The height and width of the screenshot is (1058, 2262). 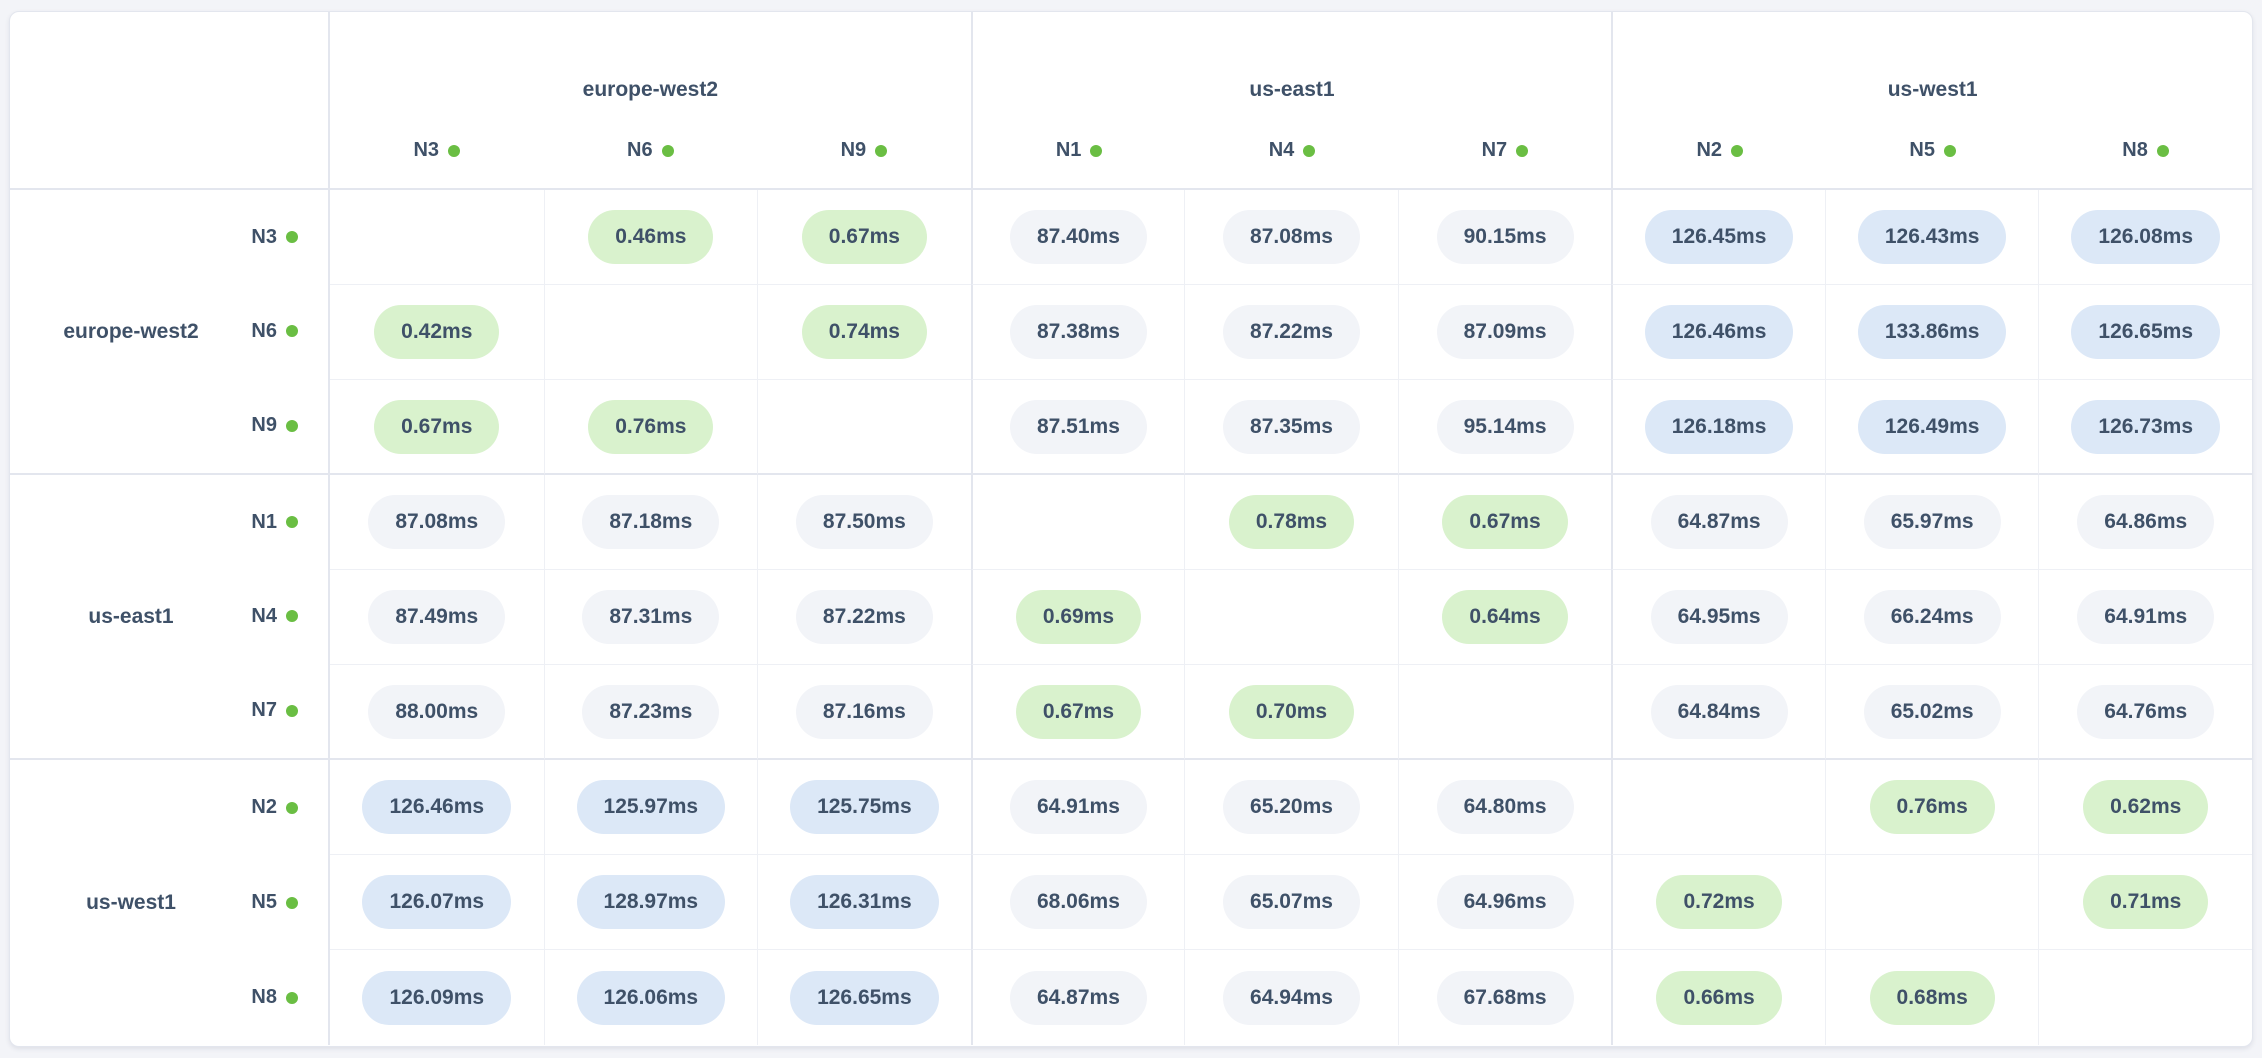 I want to click on node-row-label: N1, so click(x=264, y=521).